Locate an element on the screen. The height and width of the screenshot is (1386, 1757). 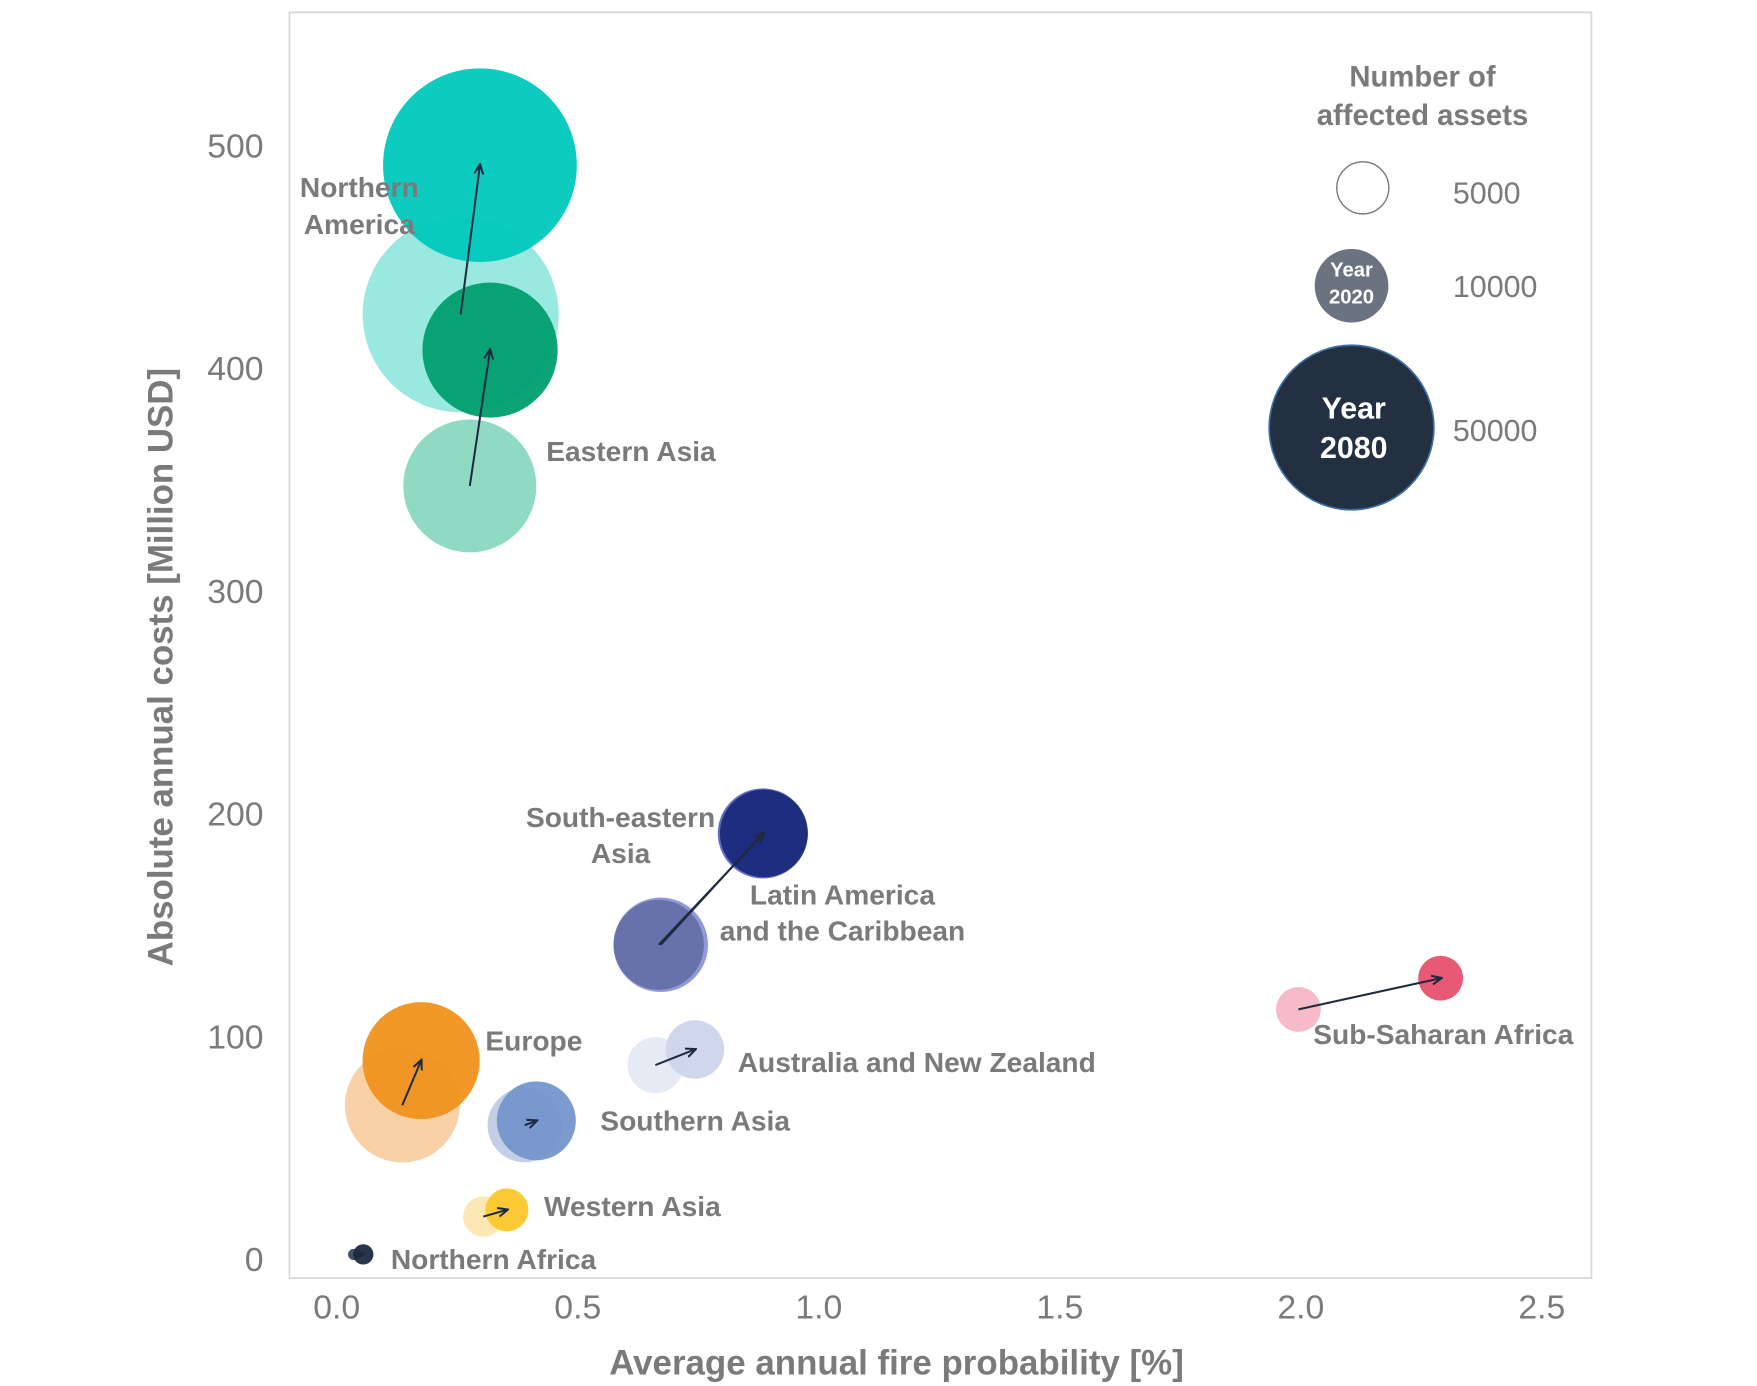
arrow-western-asia is located at coordinates (495, 1214).